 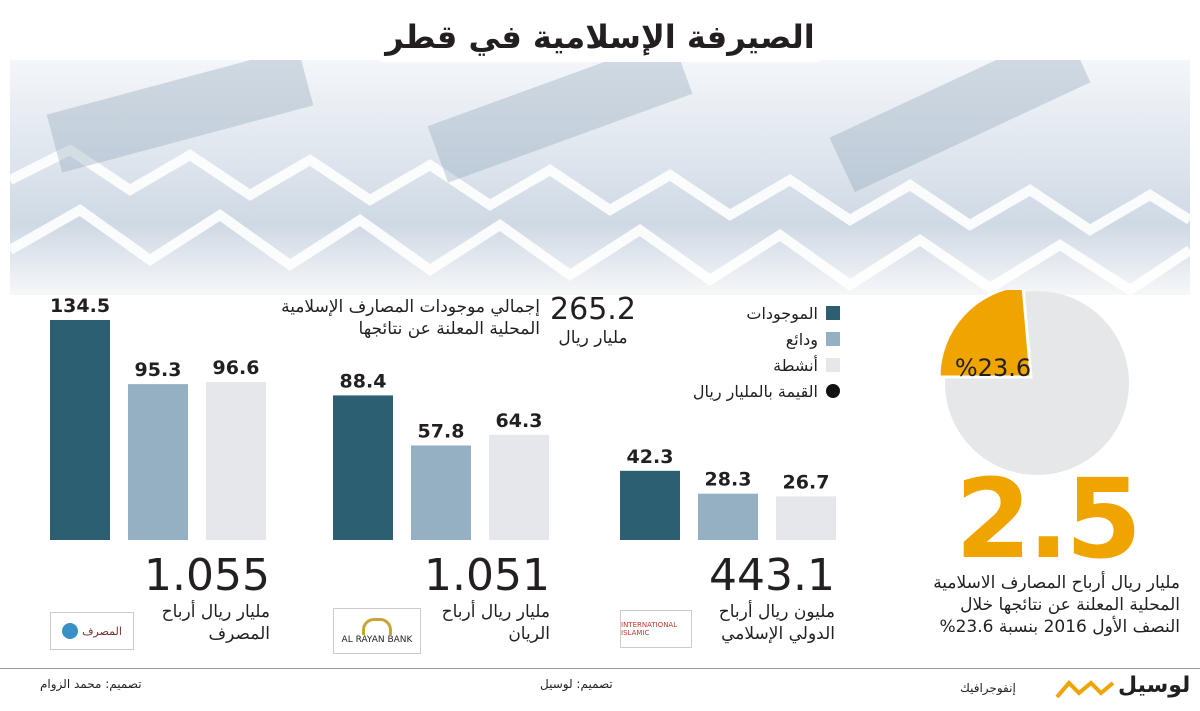 I want to click on pie-slice-profit, so click(x=985, y=334).